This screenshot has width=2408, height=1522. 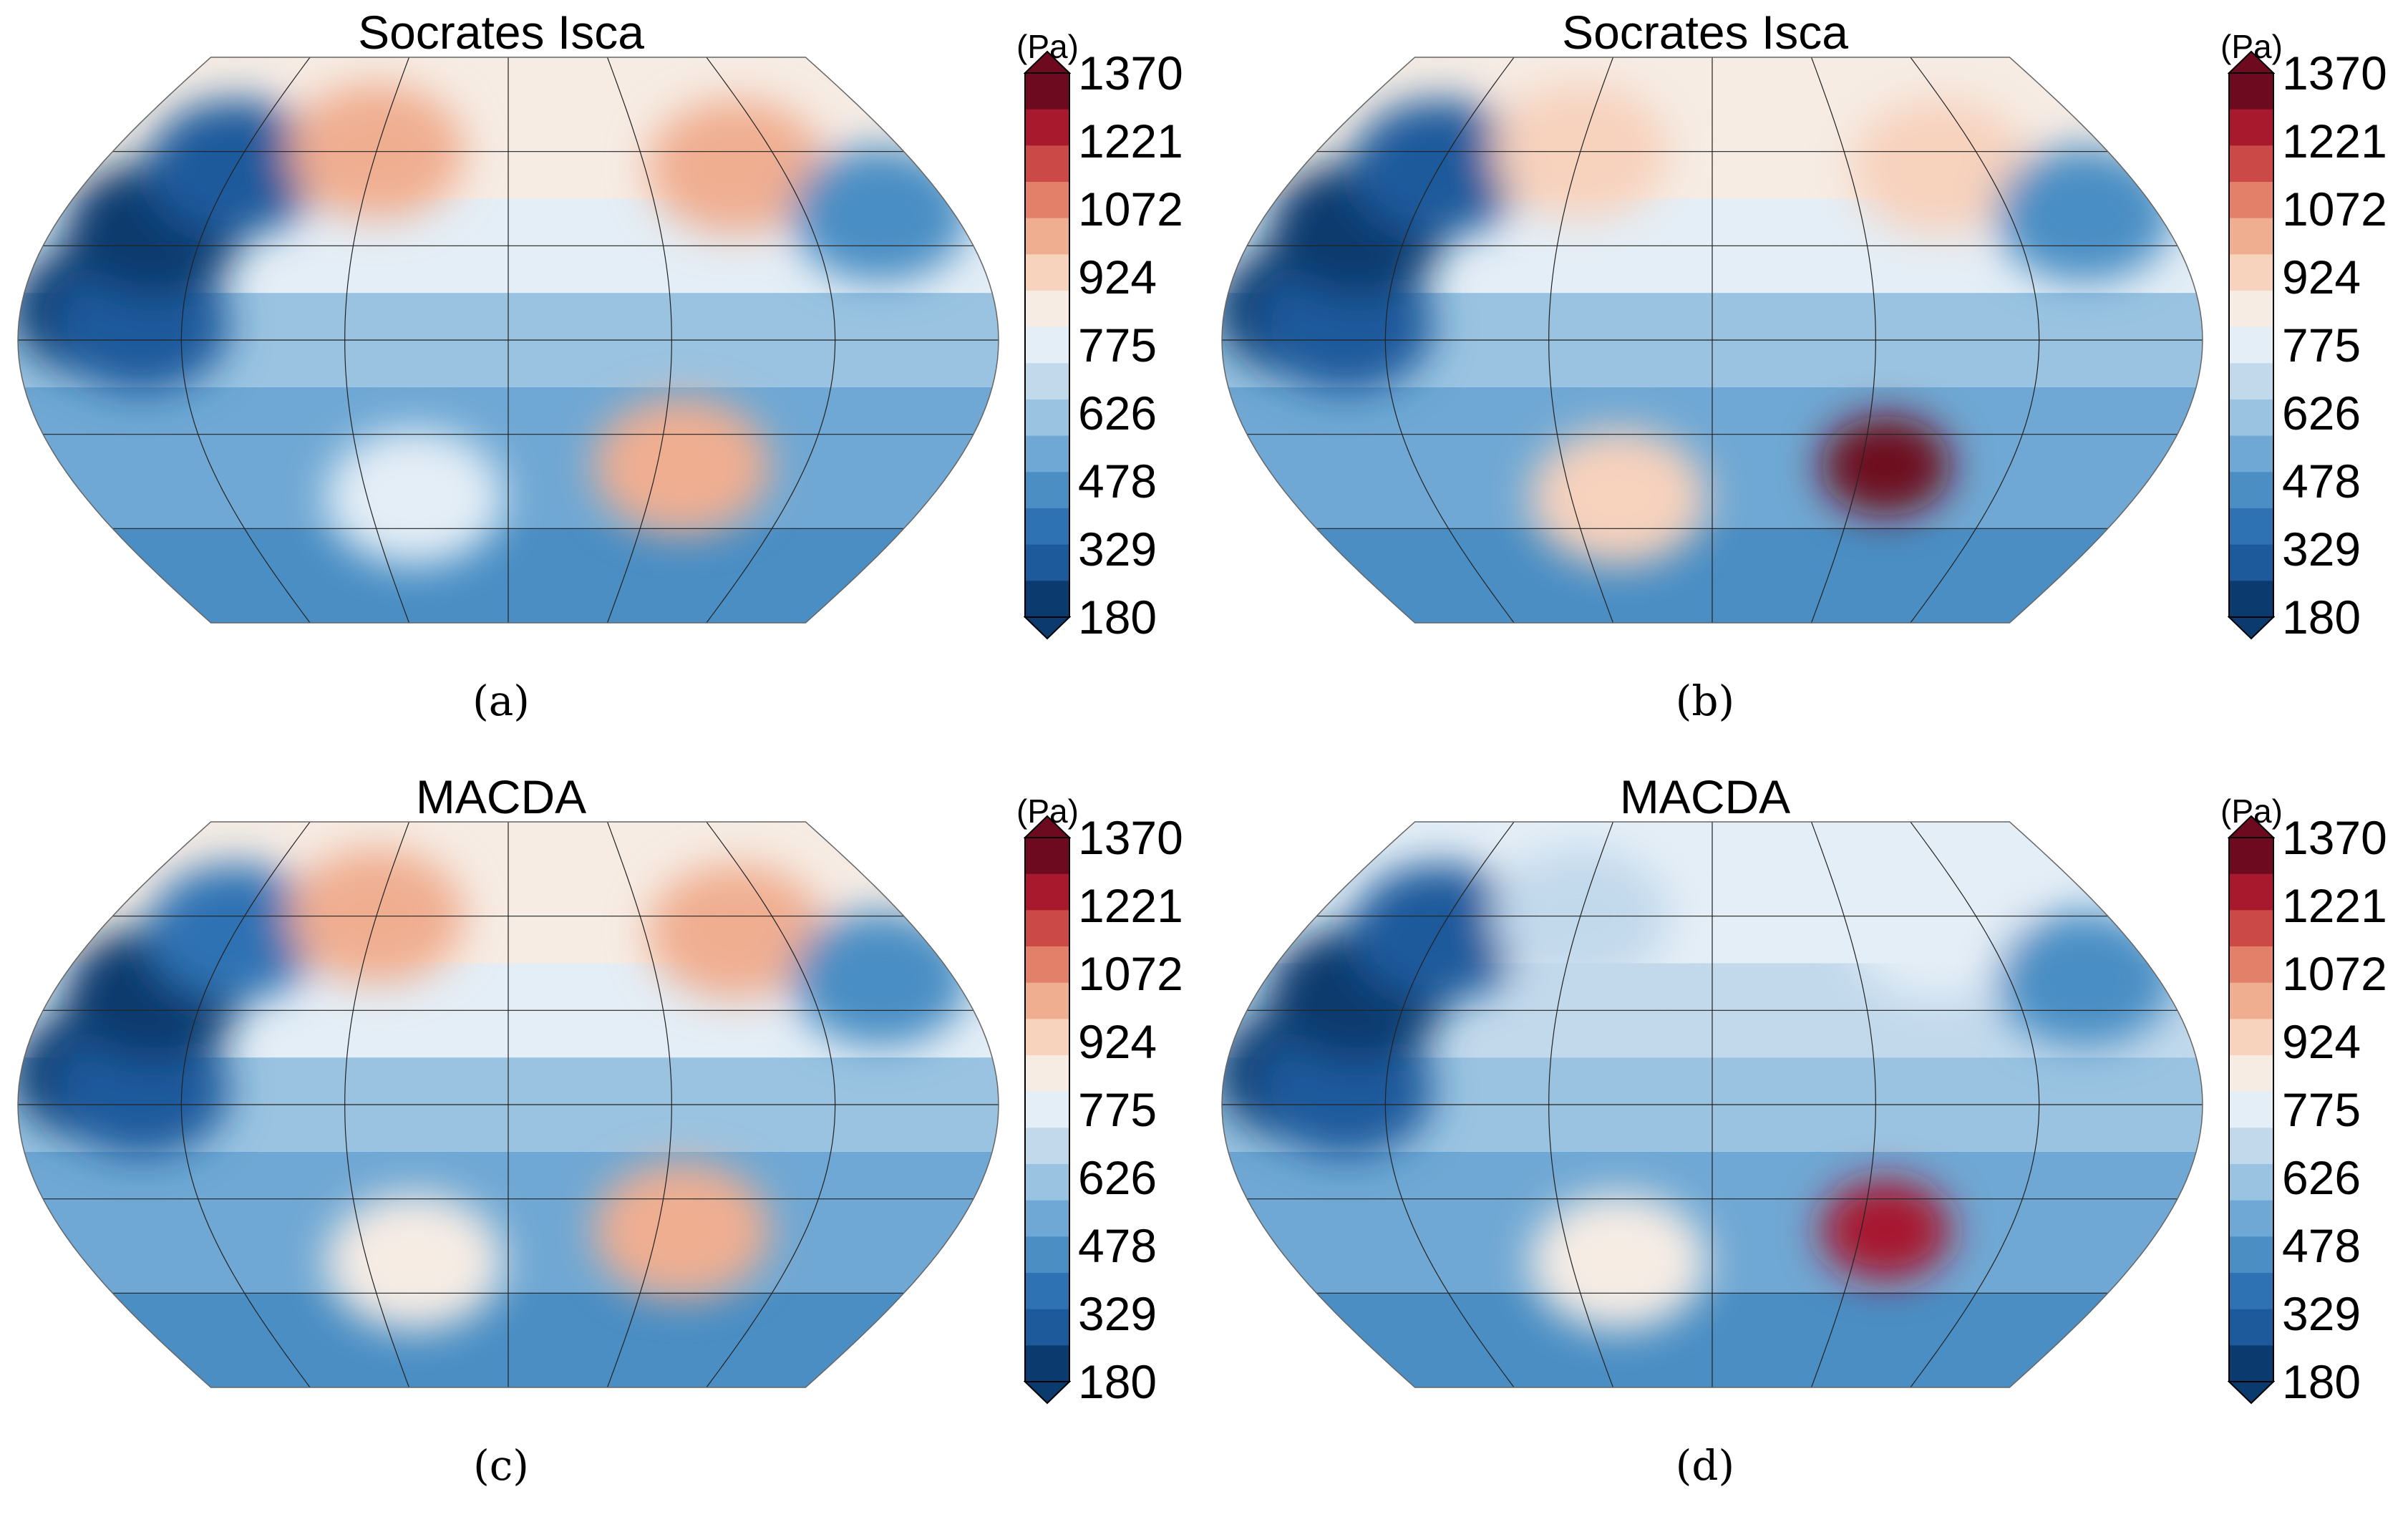 I want to click on panel-caption: (b), so click(x=1705, y=701).